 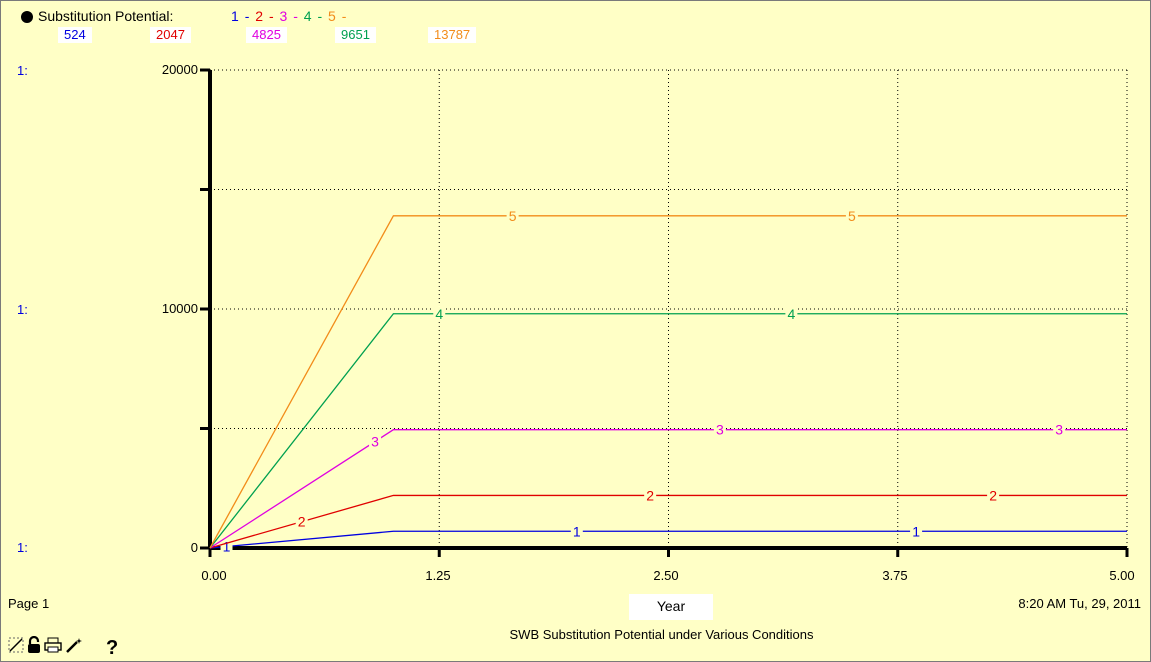 I want to click on current-value-2: 2047, so click(x=170, y=35).